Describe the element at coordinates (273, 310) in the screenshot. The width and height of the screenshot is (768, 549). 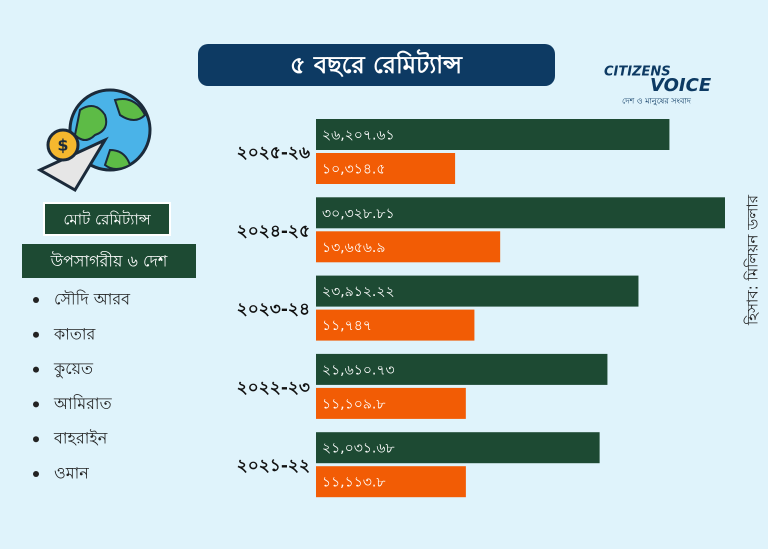
I see `category-label: ২০২৩-২৪` at that location.